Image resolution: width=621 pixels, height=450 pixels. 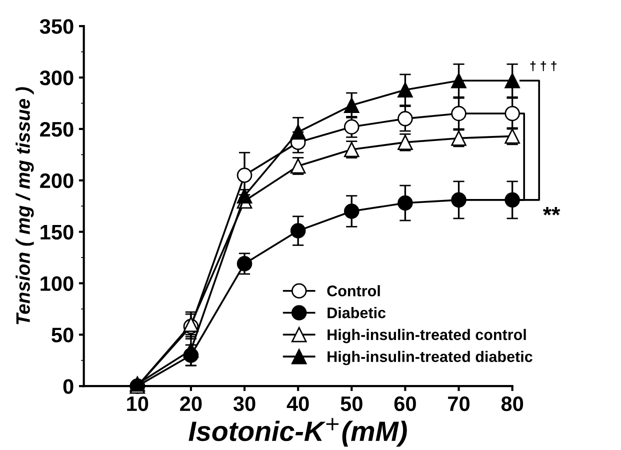 I want to click on x-tick-label: 10, so click(x=137, y=404).